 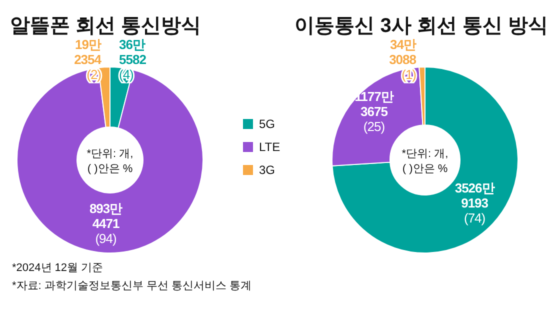 I want to click on data-label: 893만 4471 (94), so click(x=106, y=223).